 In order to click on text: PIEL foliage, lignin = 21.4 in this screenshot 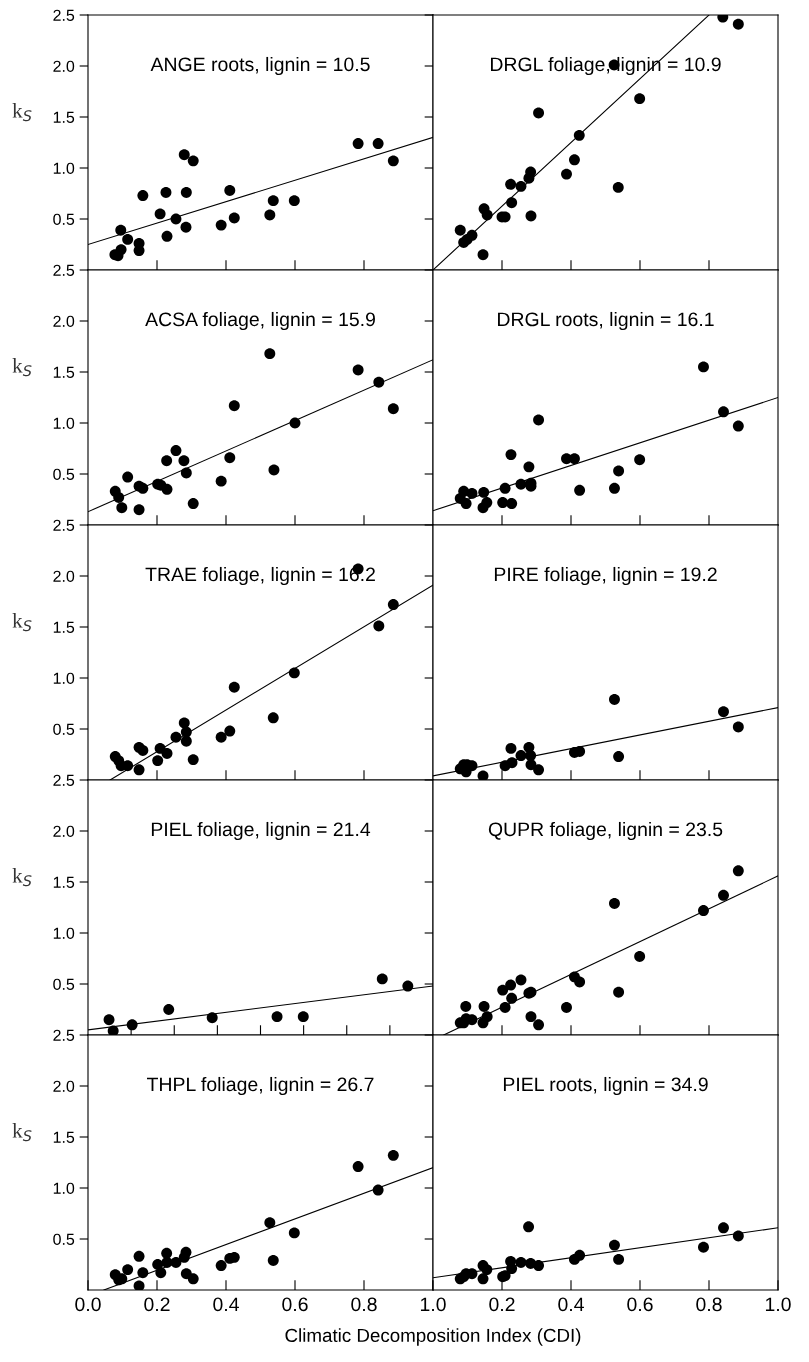, I will do `click(261, 831)`.